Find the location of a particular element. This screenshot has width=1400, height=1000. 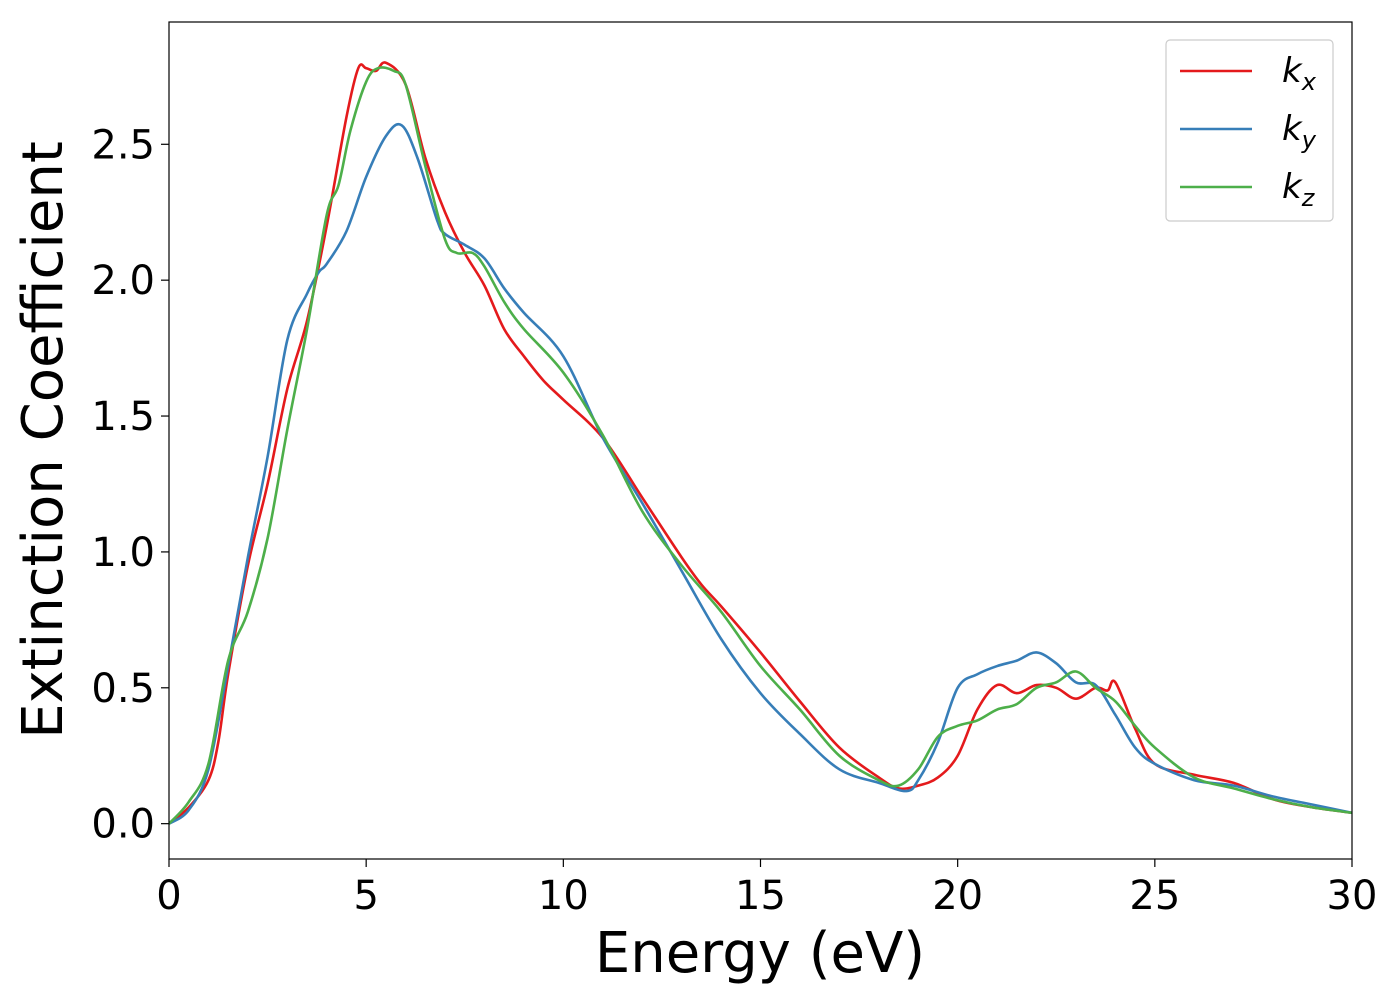

legend-box is located at coordinates (1249, 130).